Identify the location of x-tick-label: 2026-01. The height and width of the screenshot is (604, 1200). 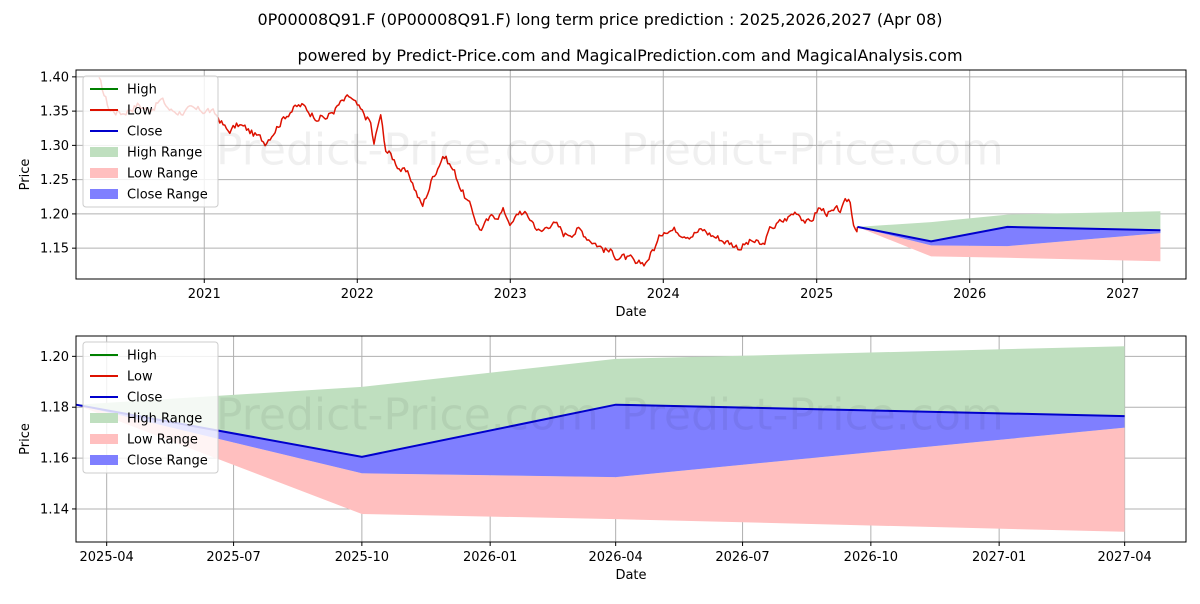
(490, 557).